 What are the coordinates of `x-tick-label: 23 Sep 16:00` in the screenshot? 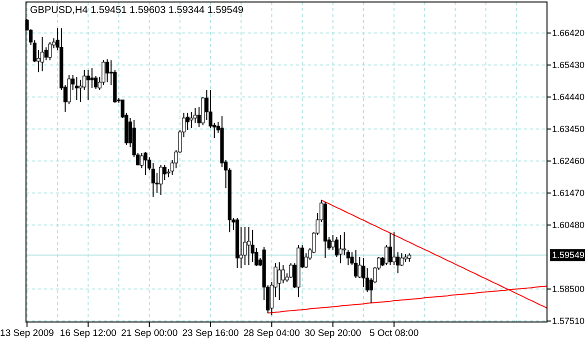 It's located at (210, 333).